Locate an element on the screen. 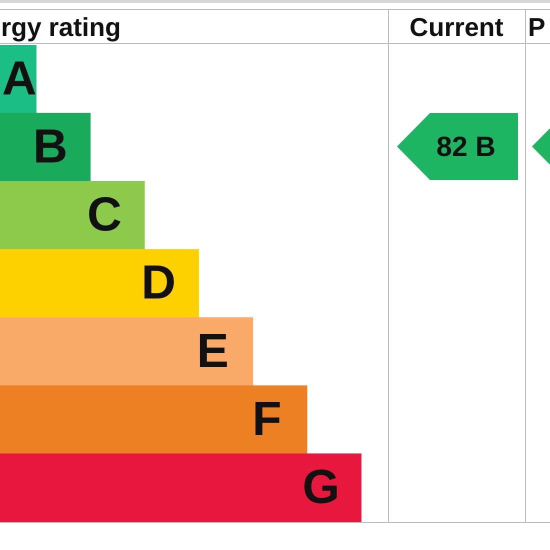 This screenshot has height=550, width=550. text: P is located at coordinates (537, 27).